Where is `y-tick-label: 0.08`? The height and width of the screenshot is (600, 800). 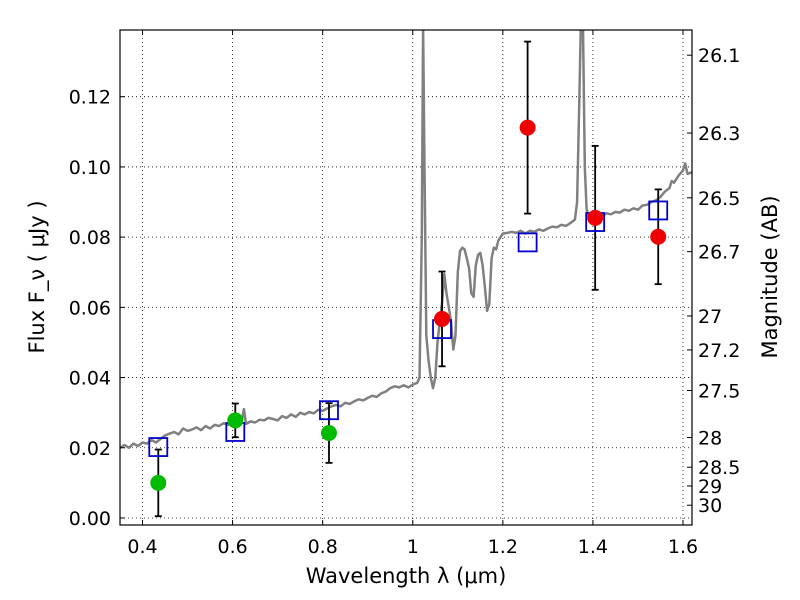 y-tick-label: 0.08 is located at coordinates (90, 238).